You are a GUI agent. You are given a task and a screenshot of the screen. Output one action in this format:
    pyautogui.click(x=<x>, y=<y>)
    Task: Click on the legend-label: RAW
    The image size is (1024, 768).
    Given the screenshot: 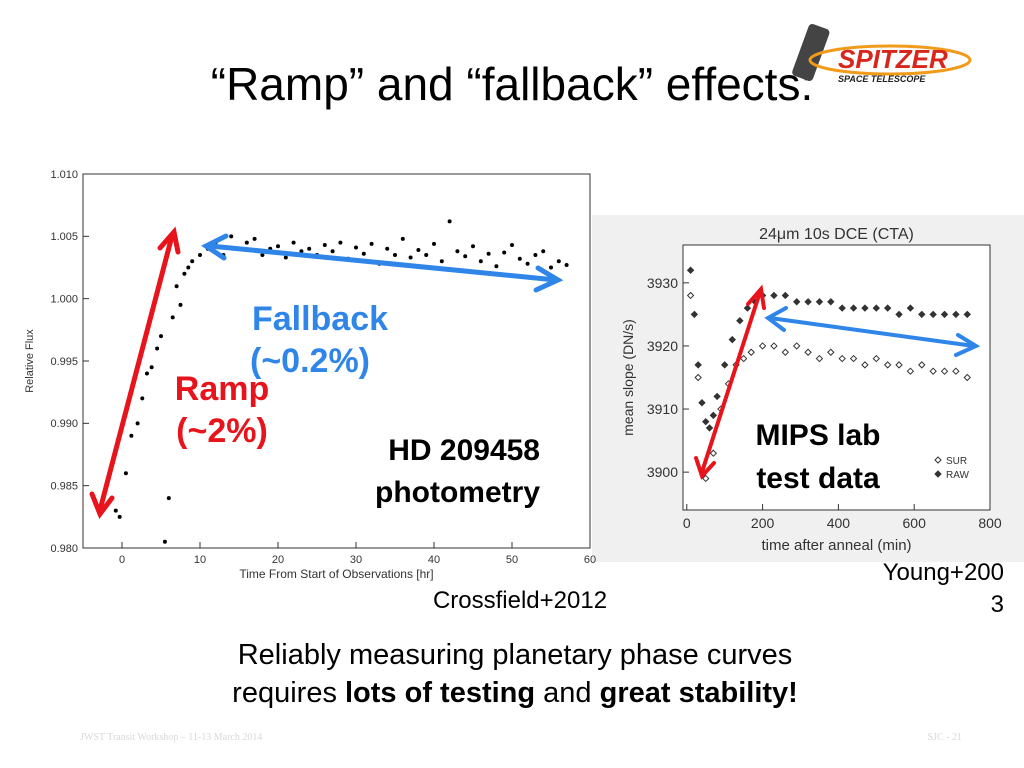 What is the action you would take?
    pyautogui.click(x=958, y=475)
    